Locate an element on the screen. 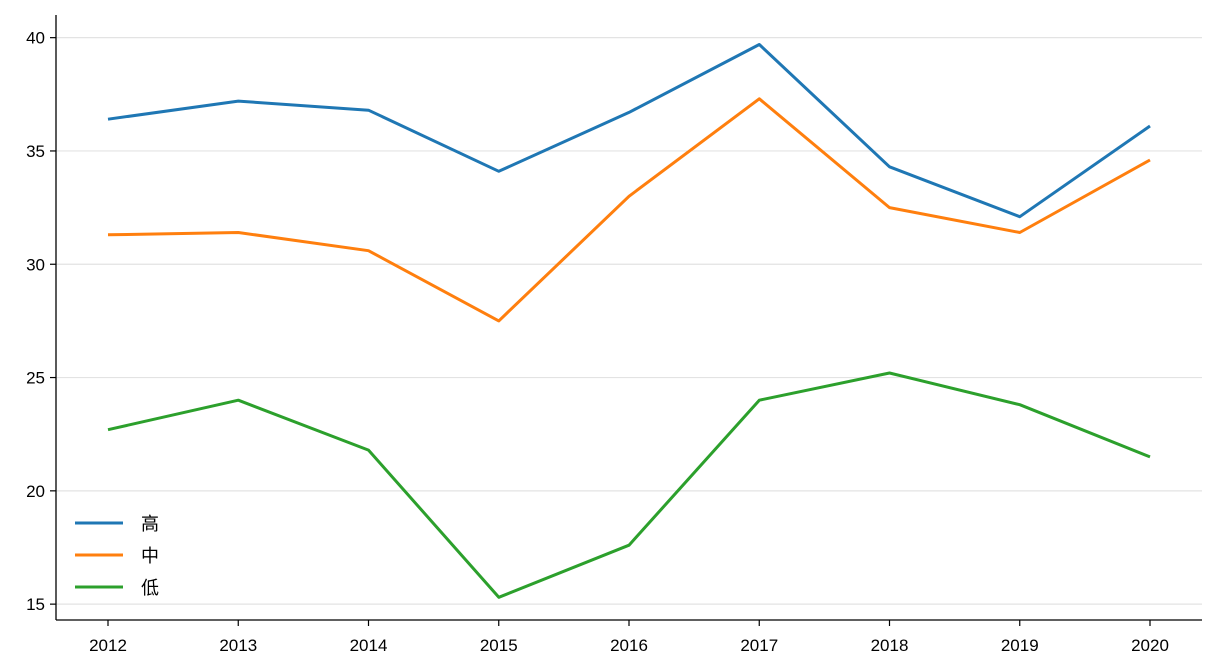  y-tick-label: 15 is located at coordinates (35, 604).